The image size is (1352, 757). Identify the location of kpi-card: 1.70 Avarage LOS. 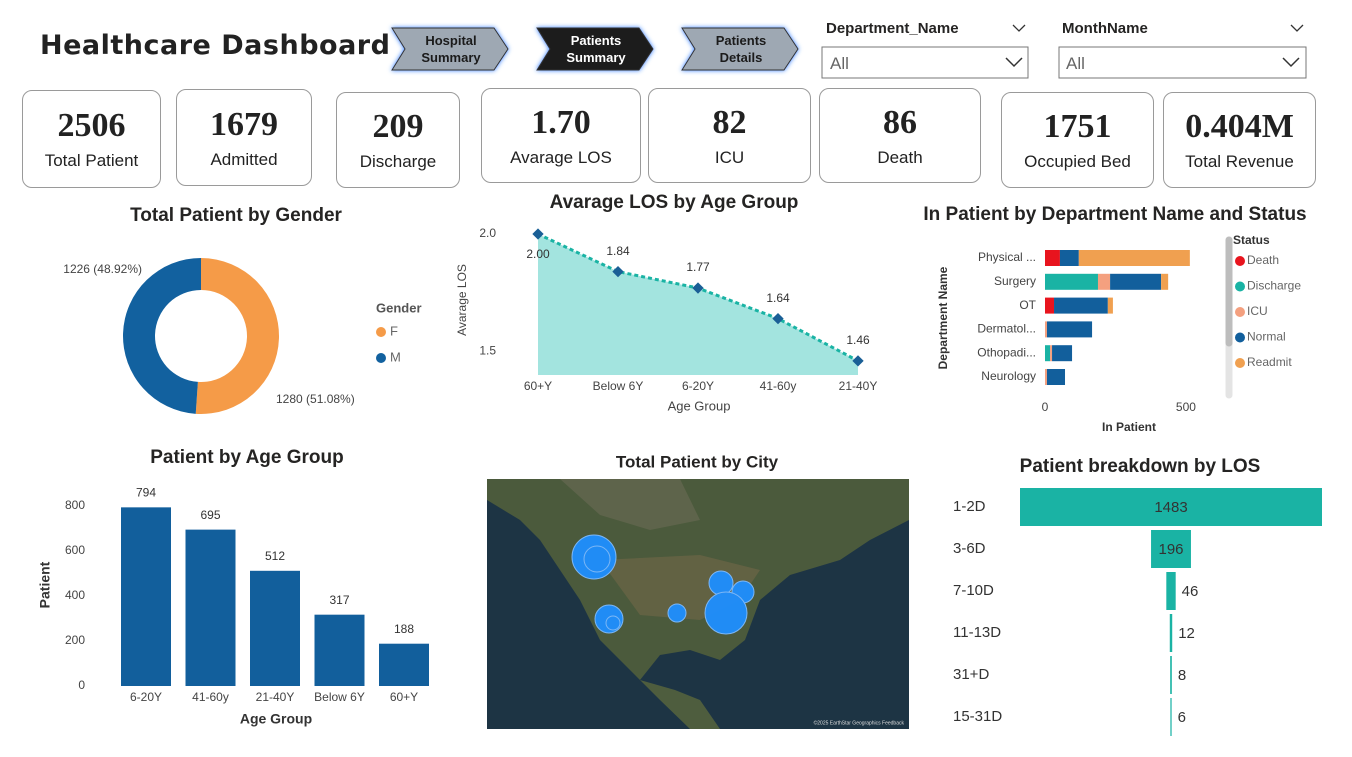
(561, 135).